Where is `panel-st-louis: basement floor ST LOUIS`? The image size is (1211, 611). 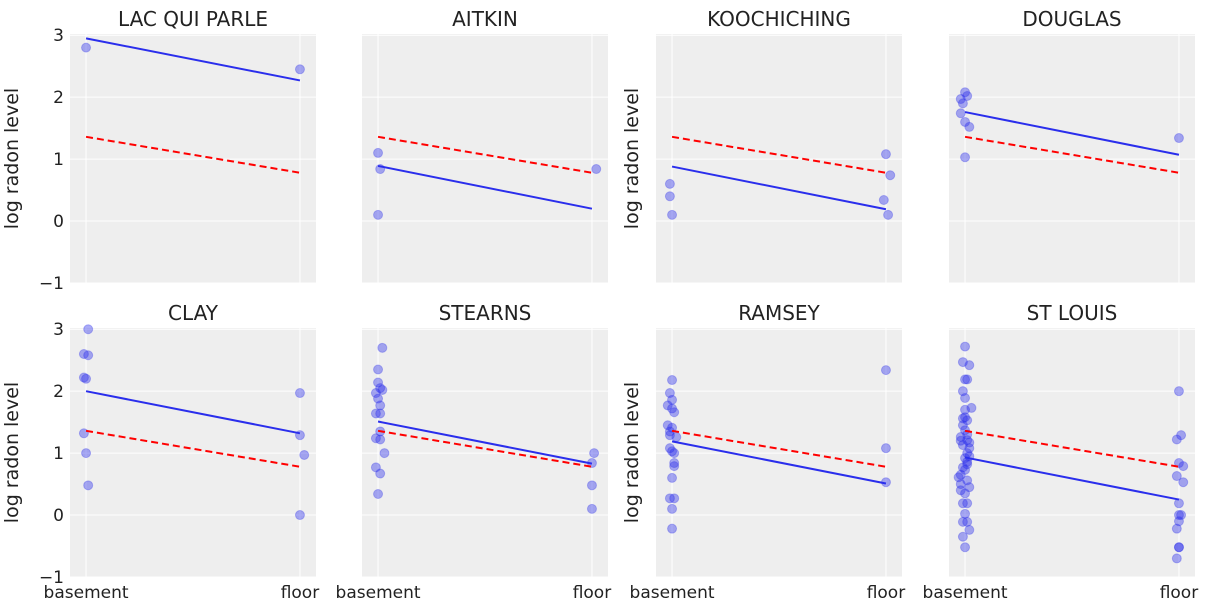 panel-st-louis: basement floor ST LOUIS is located at coordinates (1061, 452).